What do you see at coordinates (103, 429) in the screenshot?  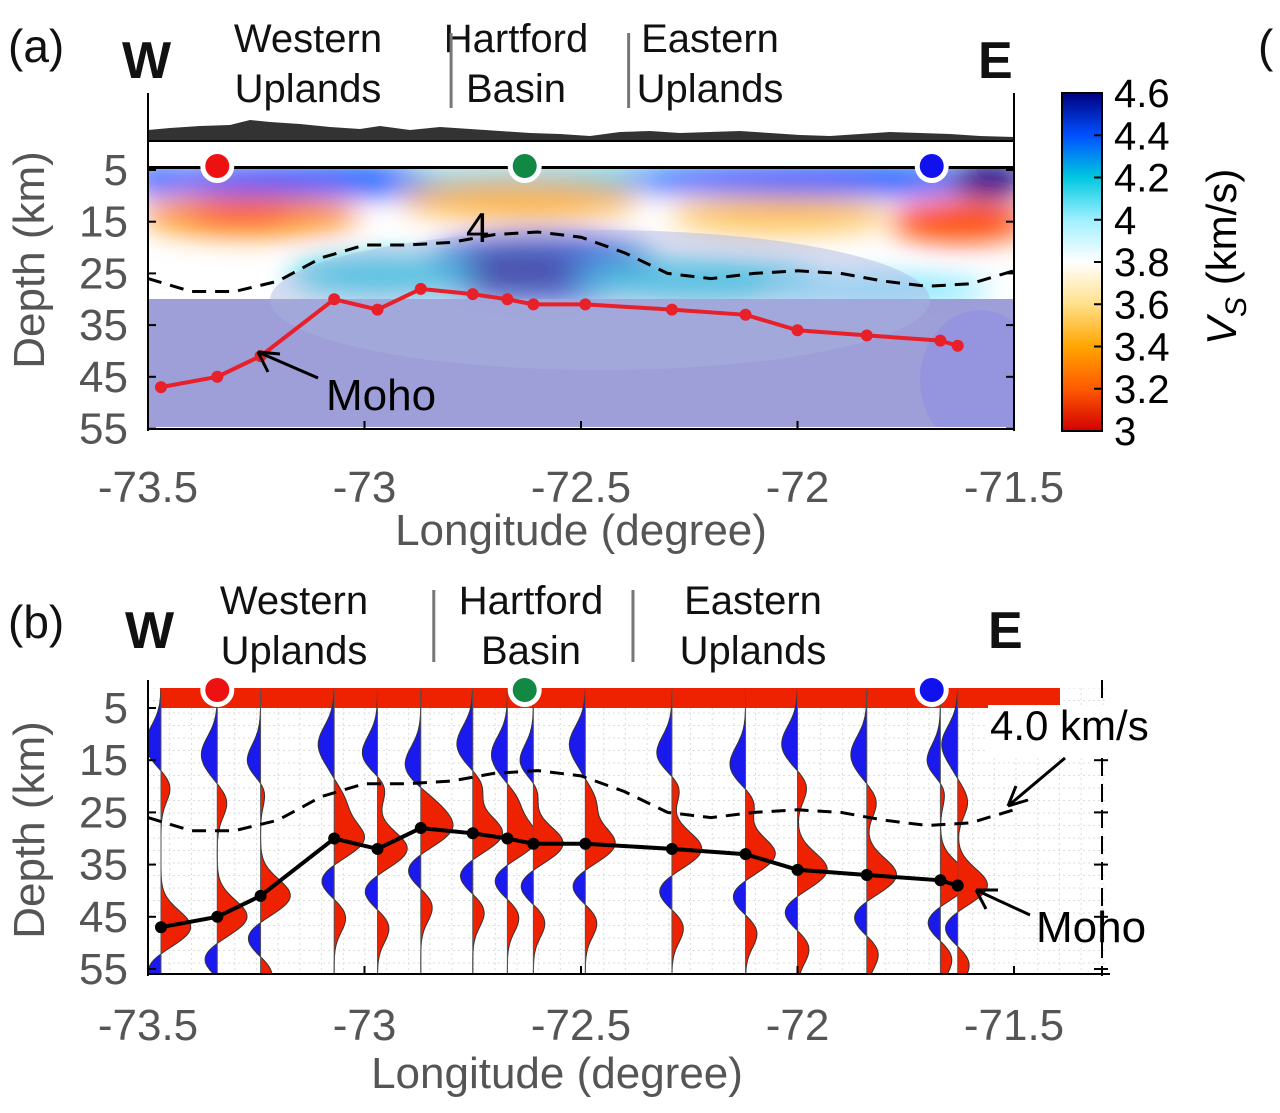 I see `ytick-label-a: 55` at bounding box center [103, 429].